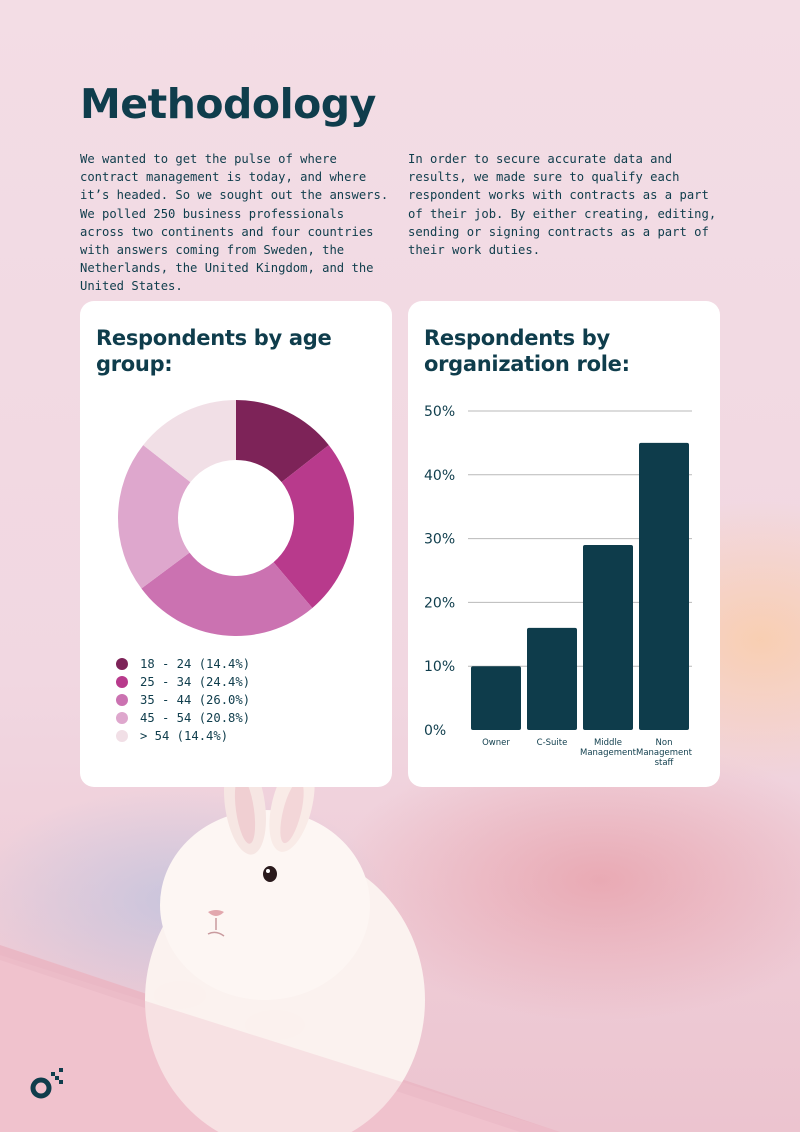  I want to click on organization-role-title: Respondents by organization role:, so click(527, 351).